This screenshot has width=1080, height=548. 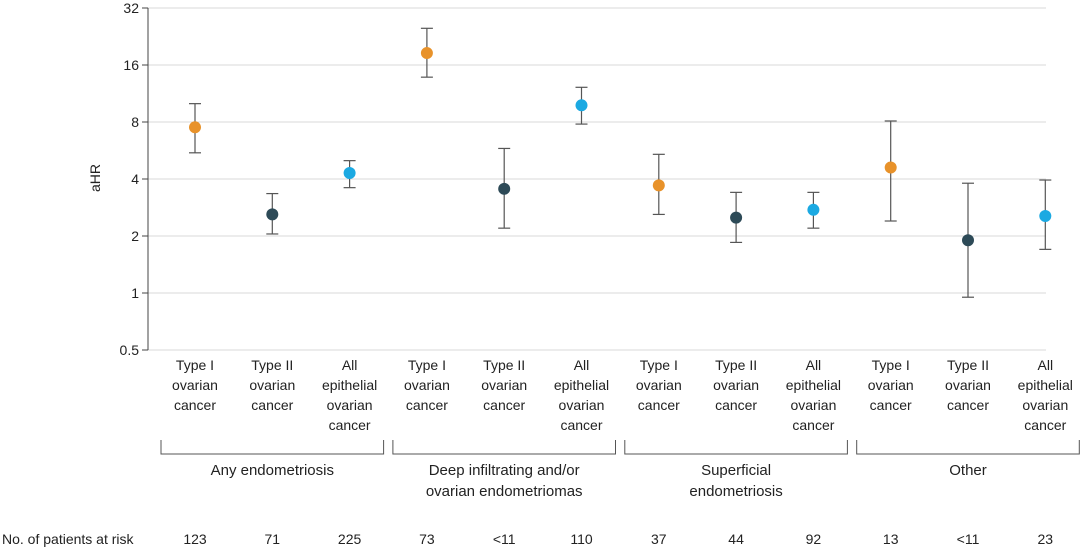 What do you see at coordinates (1046, 539) in the screenshot?
I see `risk-value: 23` at bounding box center [1046, 539].